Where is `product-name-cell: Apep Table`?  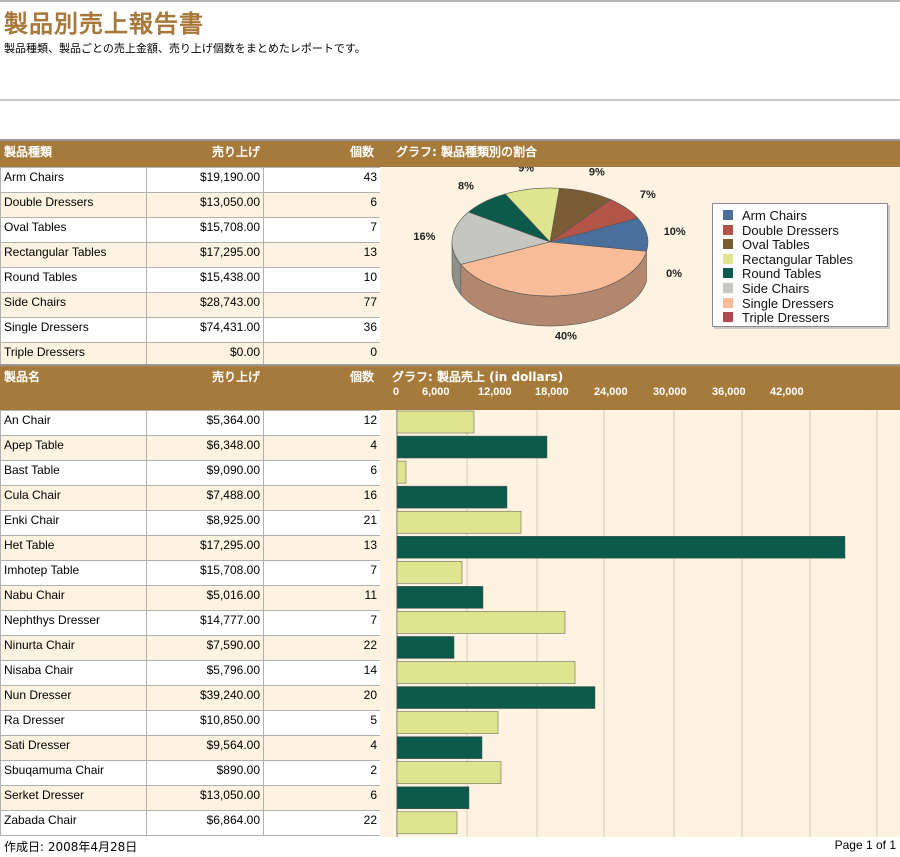
product-name-cell: Apep Table is located at coordinates (73, 448).